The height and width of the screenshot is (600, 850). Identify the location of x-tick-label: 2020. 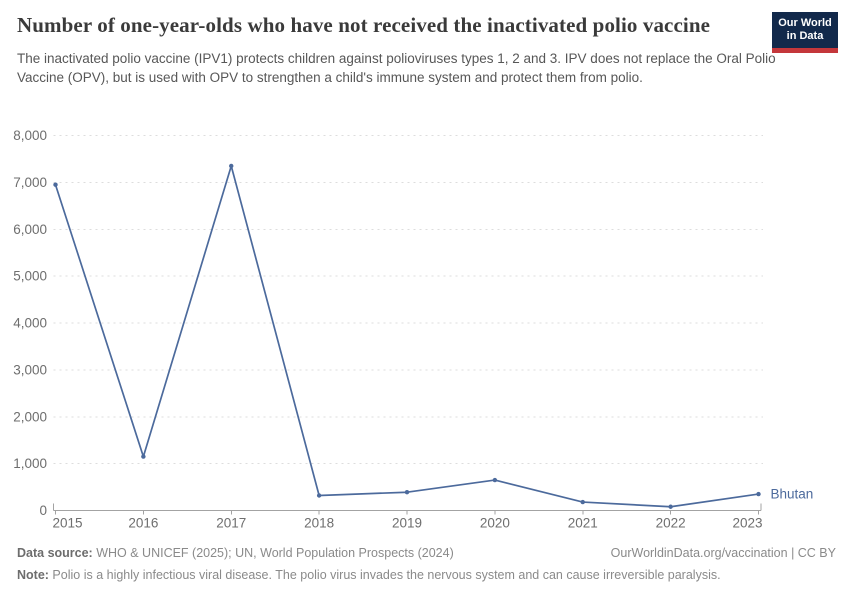
(495, 523).